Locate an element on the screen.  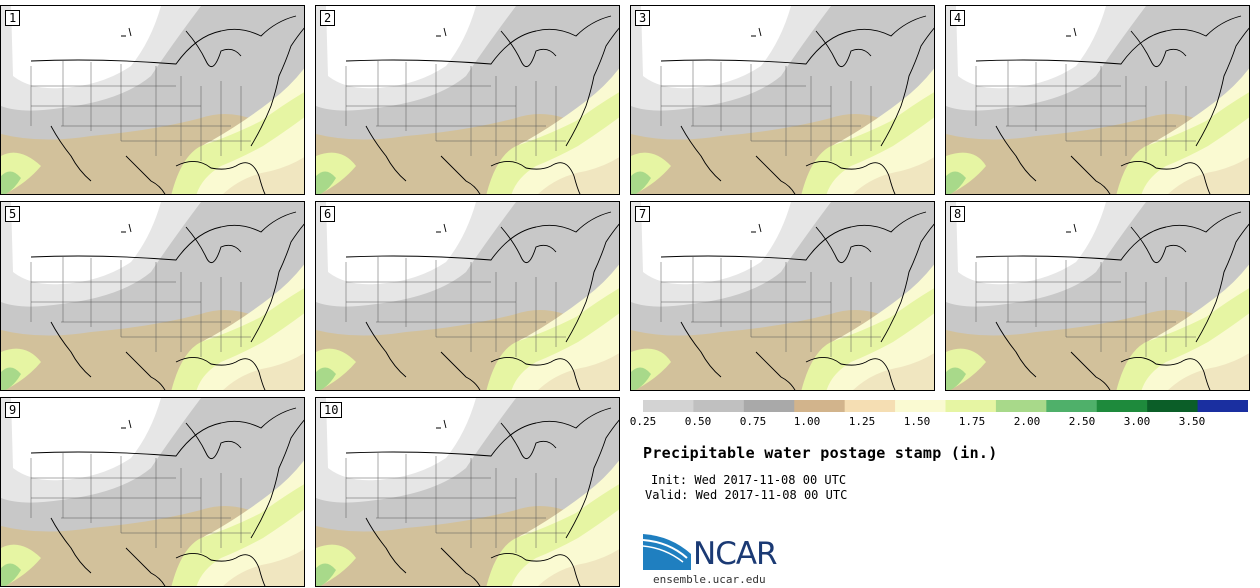
colorbar-tick-label: 3.50 is located at coordinates (1192, 421).